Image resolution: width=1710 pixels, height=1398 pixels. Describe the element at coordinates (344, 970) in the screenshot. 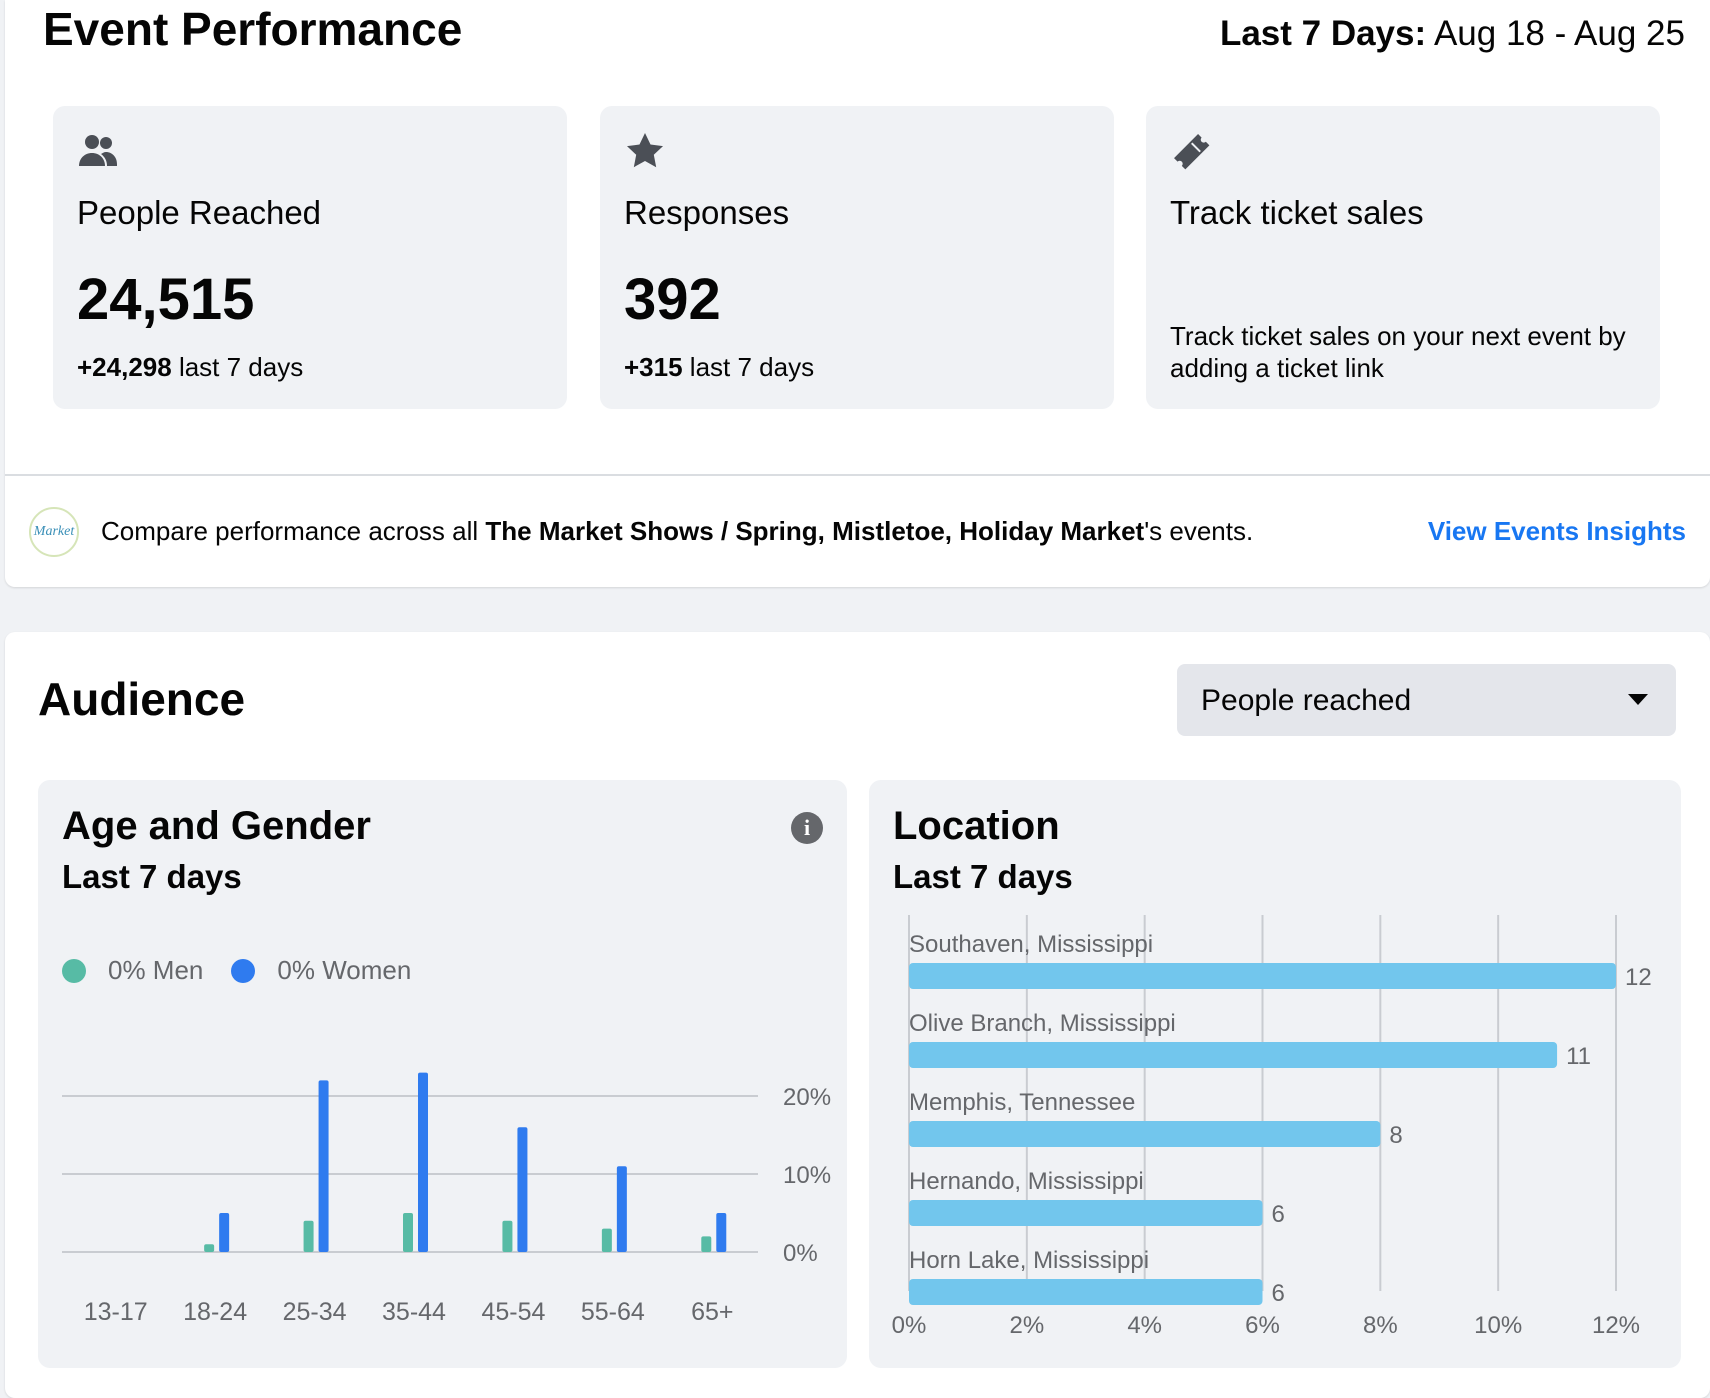

I see `legend-women-label: 0% Women` at that location.